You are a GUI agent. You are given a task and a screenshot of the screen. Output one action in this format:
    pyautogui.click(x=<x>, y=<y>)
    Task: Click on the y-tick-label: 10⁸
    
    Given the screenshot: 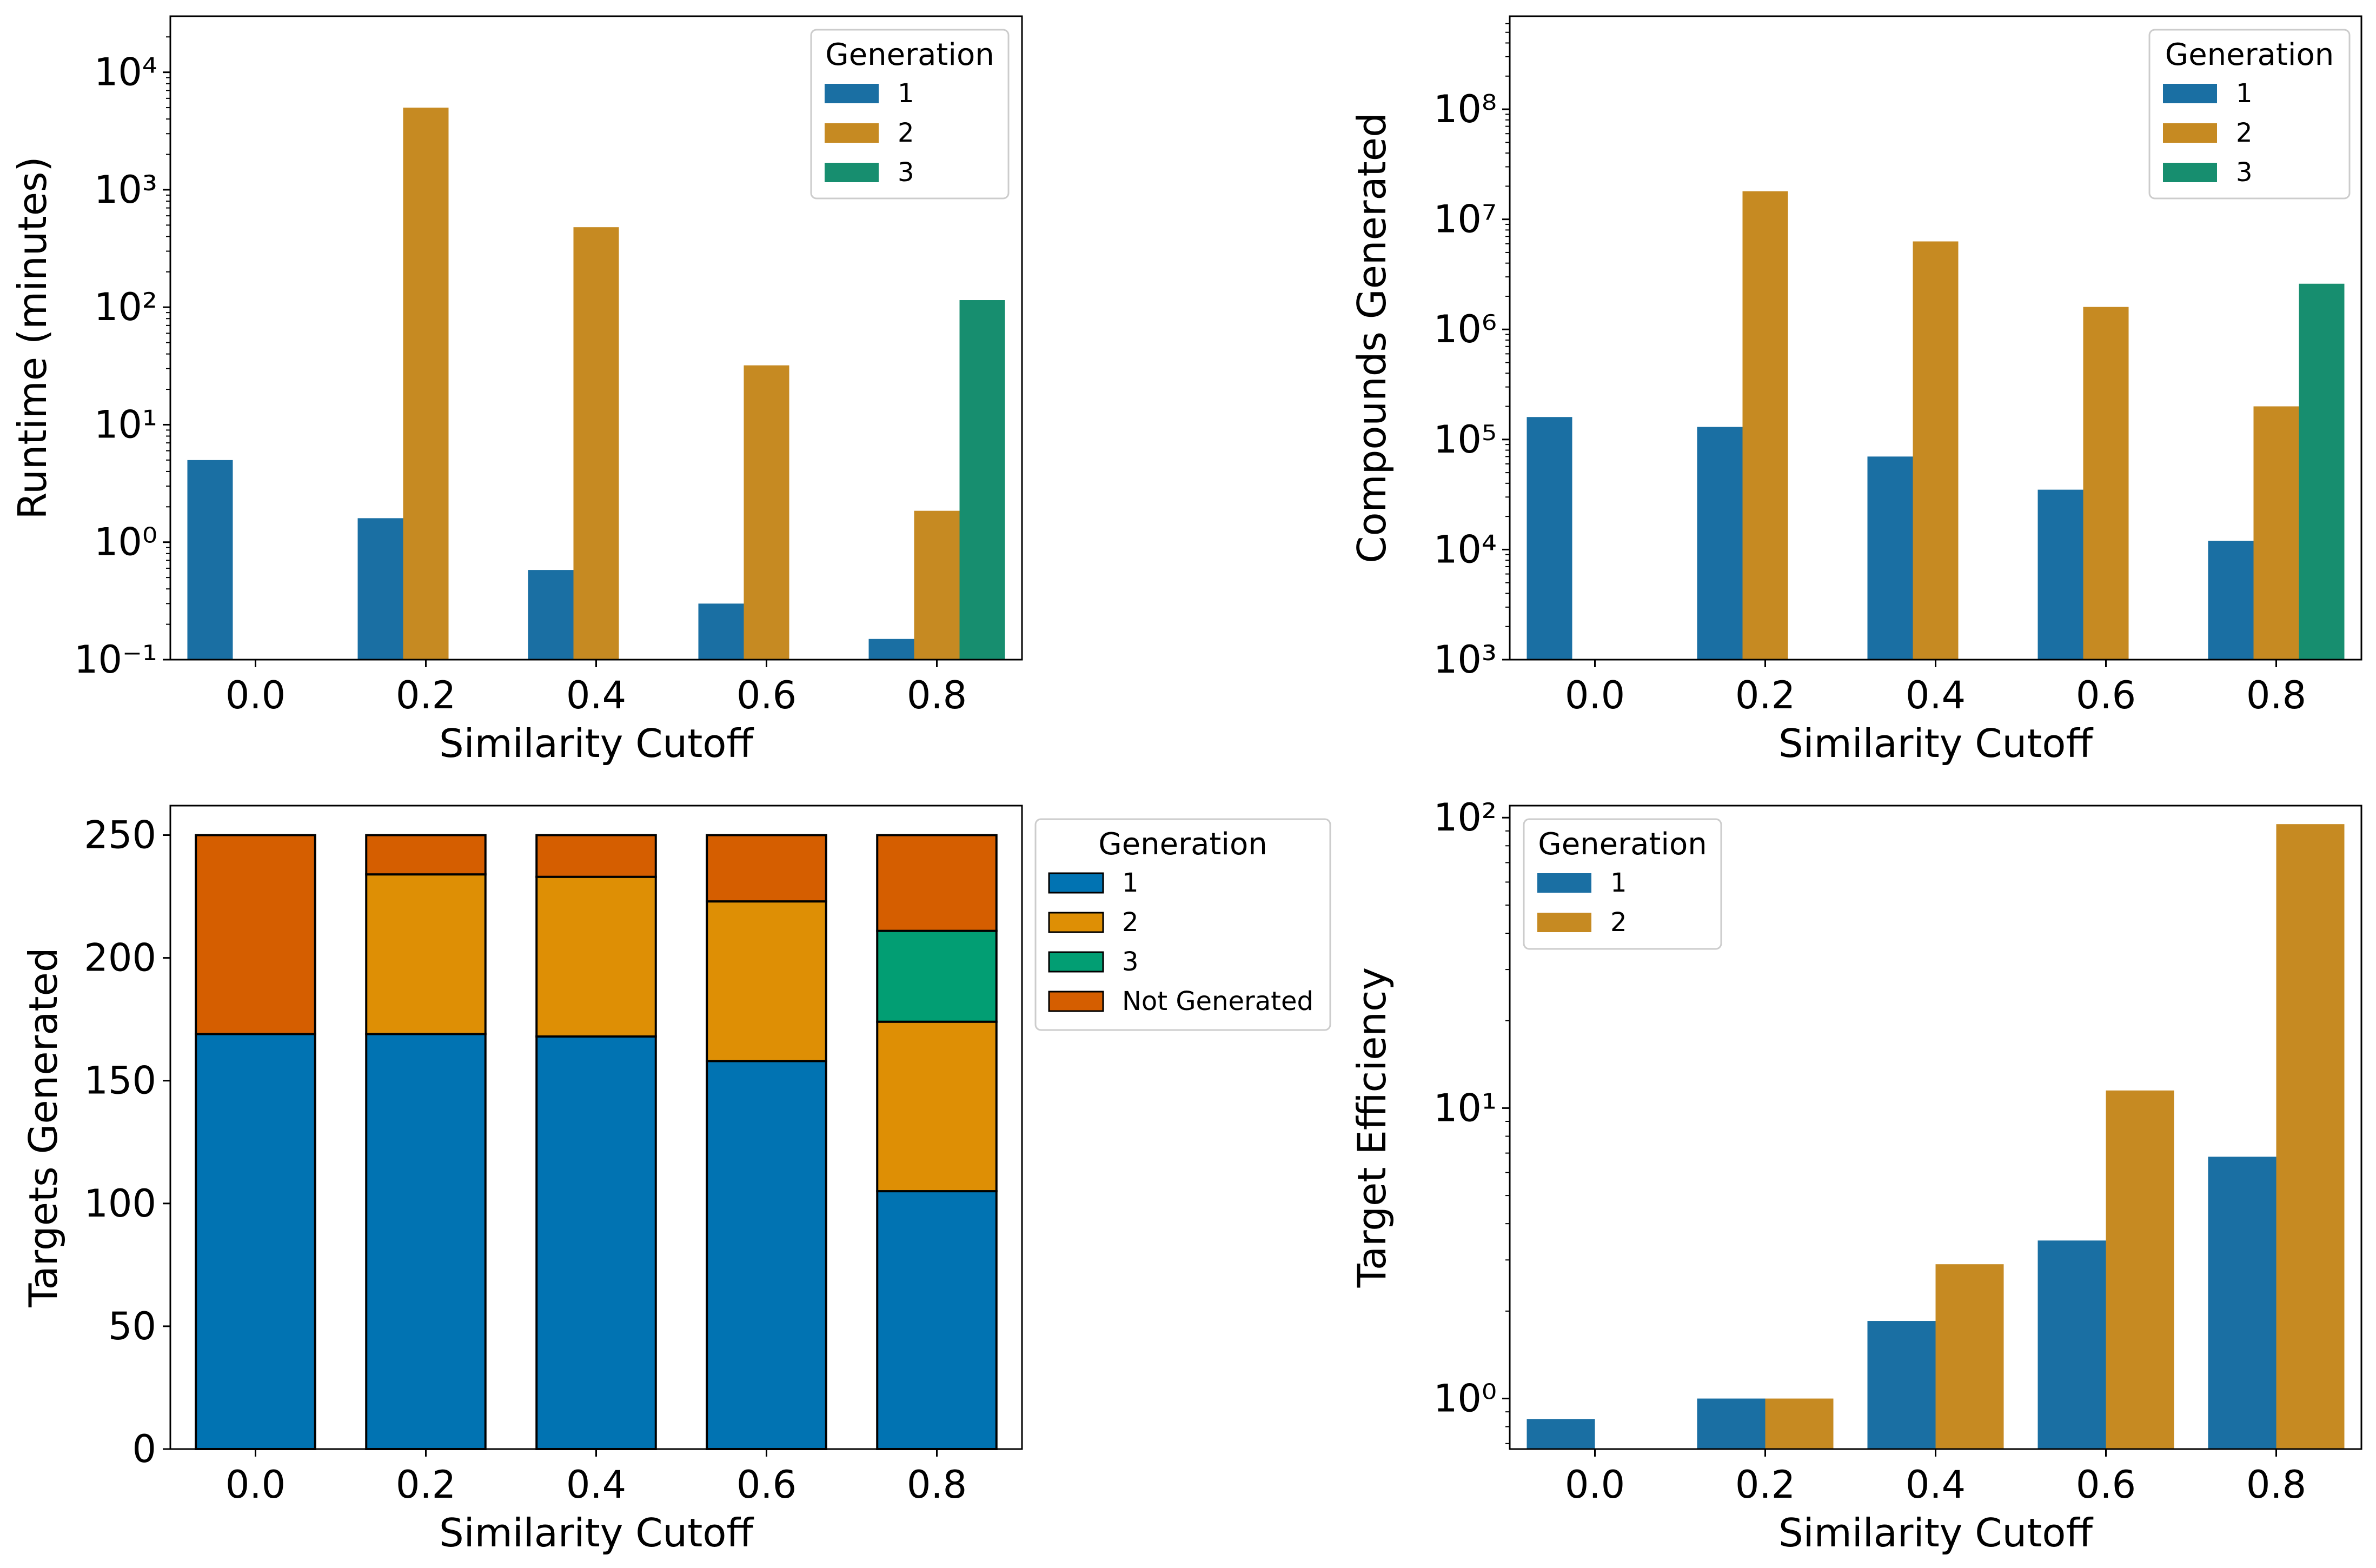 What is the action you would take?
    pyautogui.click(x=1465, y=109)
    